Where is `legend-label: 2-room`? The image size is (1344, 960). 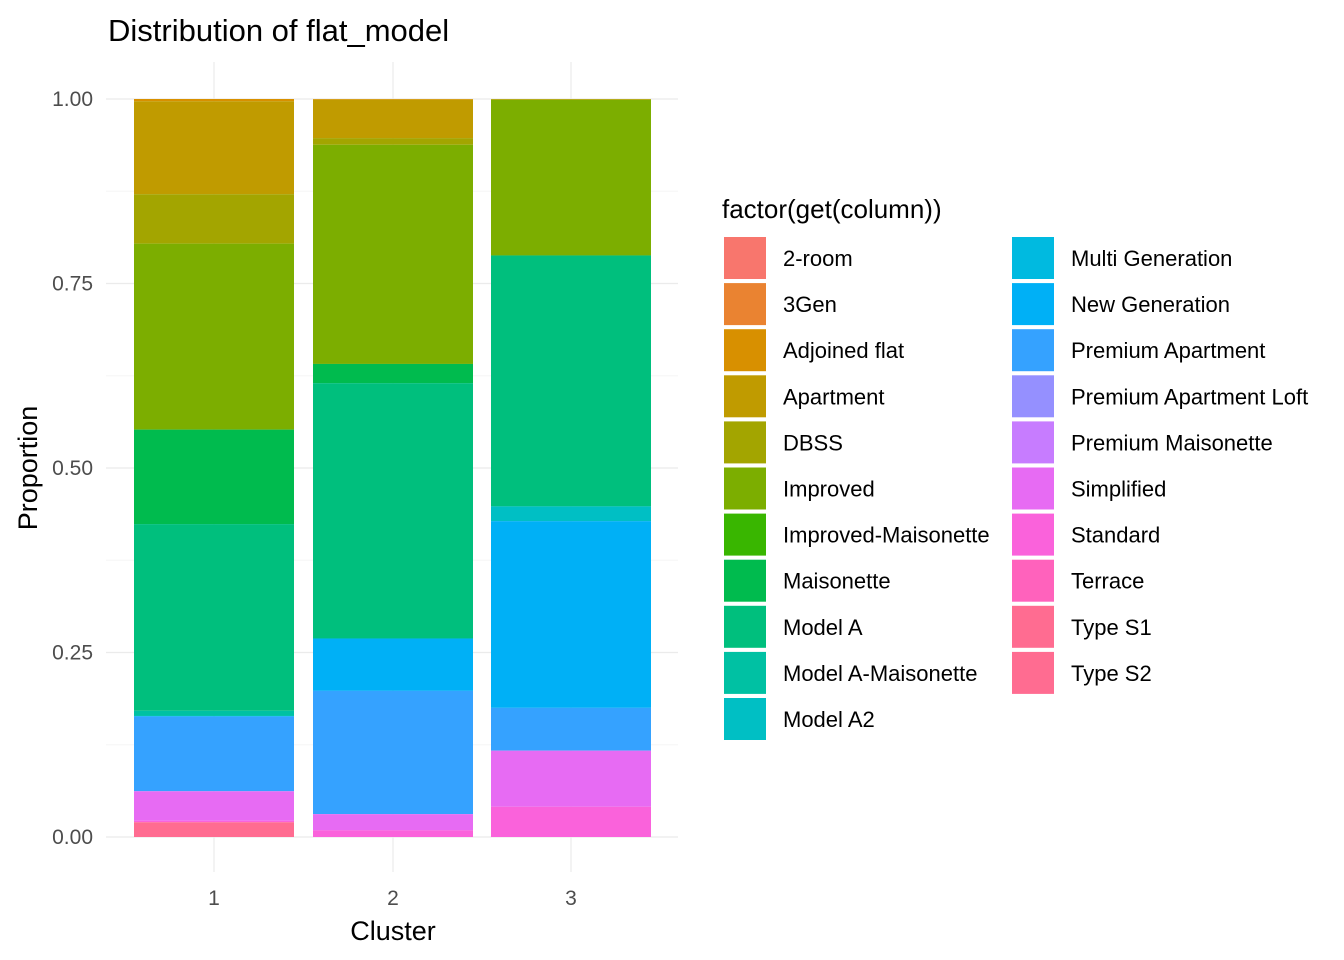 legend-label: 2-room is located at coordinates (818, 258).